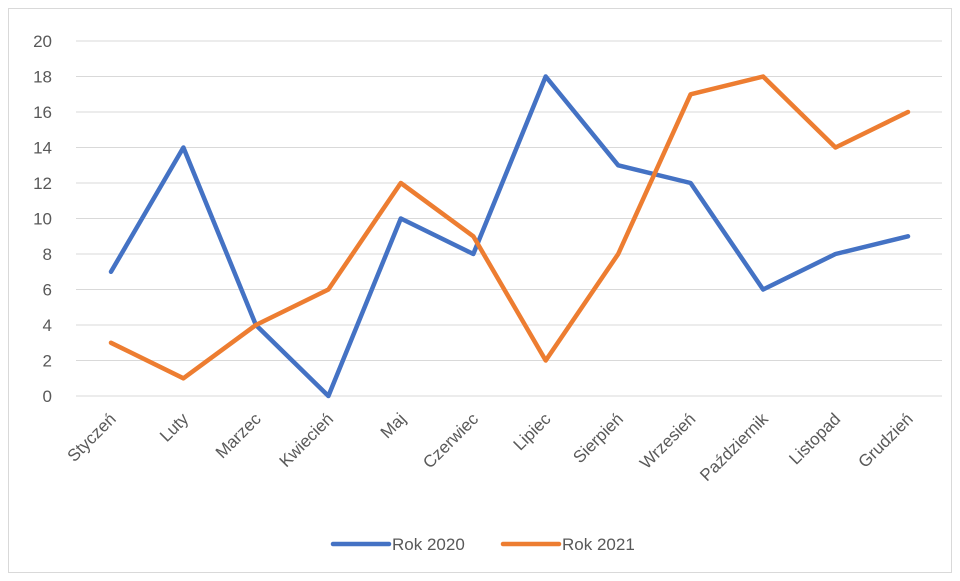 Image resolution: width=960 pixels, height=581 pixels. I want to click on y-tick-label: 2, so click(47, 361).